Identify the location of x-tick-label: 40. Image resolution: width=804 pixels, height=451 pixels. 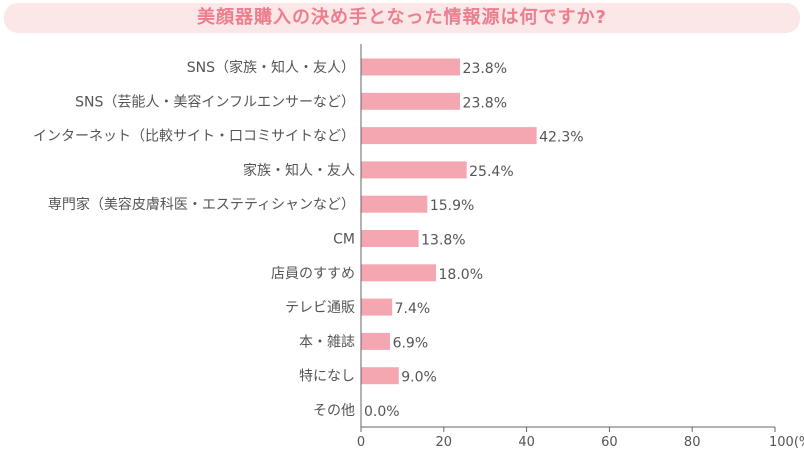
(526, 442).